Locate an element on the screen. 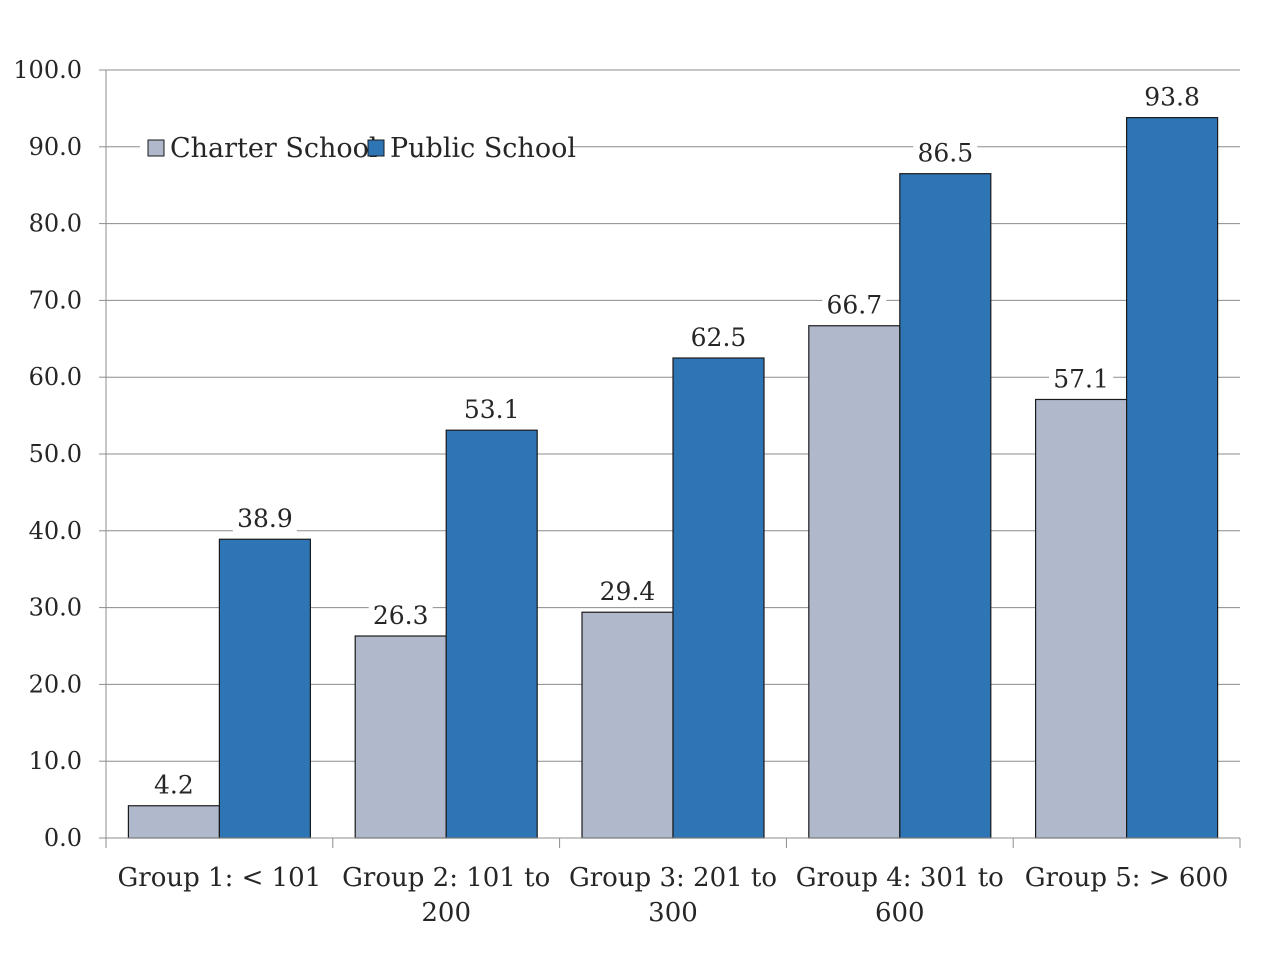 This screenshot has width=1280, height=965. data-label: 93.8 is located at coordinates (1172, 97).